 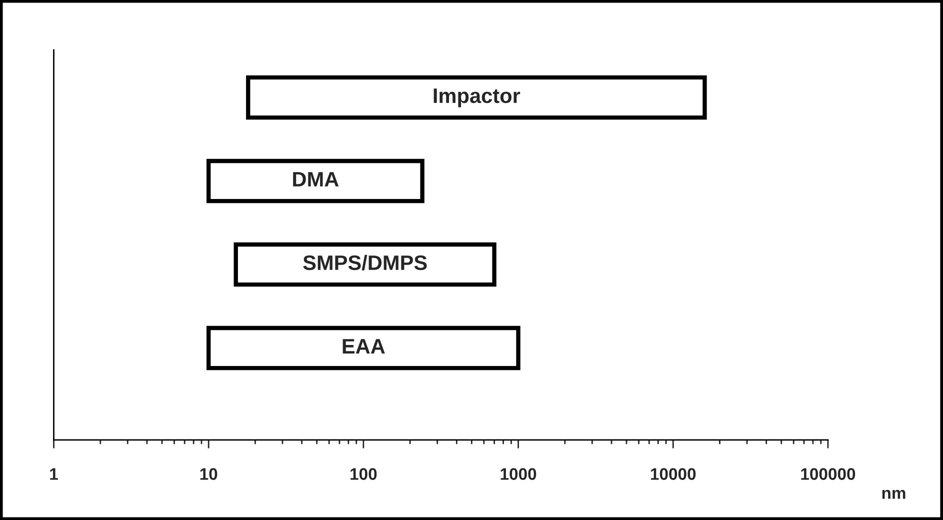 I want to click on x-tick-label: 1, so click(x=54, y=474).